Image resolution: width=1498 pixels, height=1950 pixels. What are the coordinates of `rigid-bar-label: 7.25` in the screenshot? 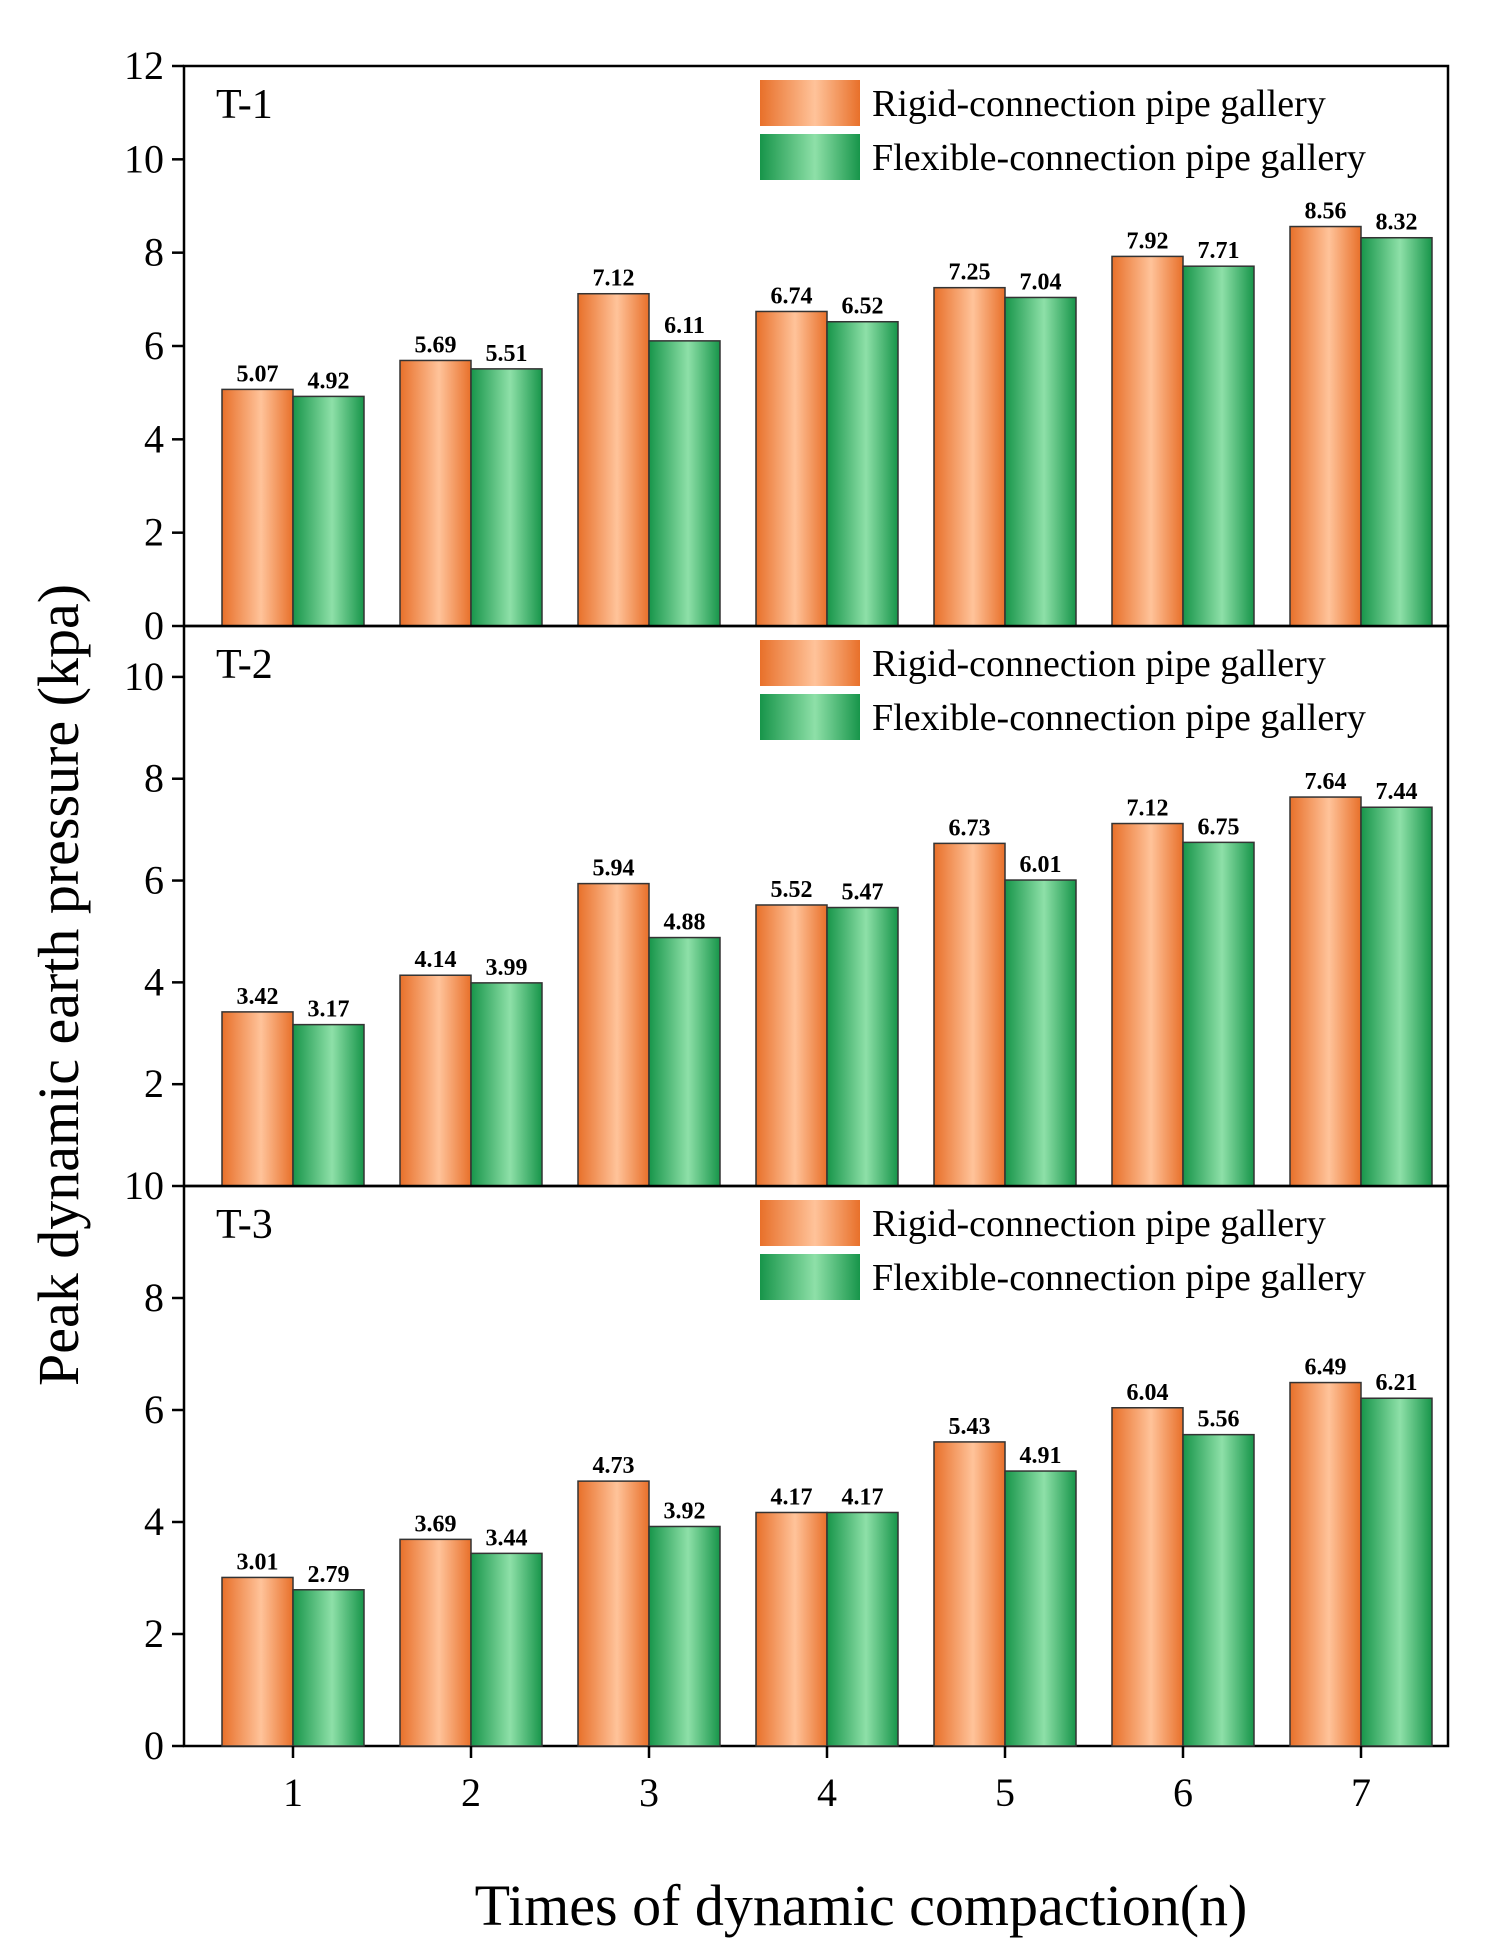 It's located at (970, 273).